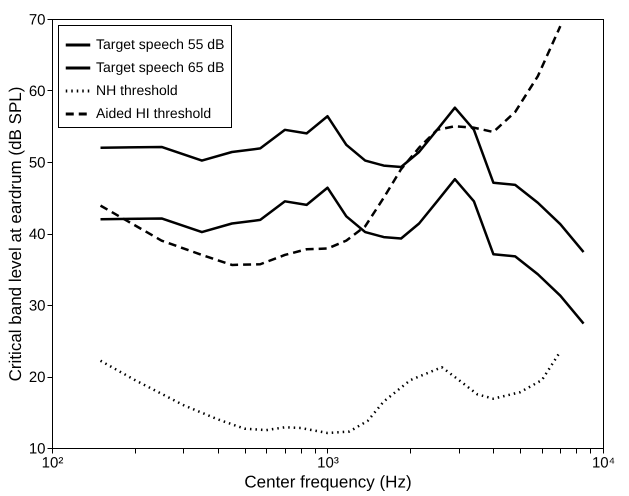 This screenshot has width=629, height=496. I want to click on x-tick-label: 10³, so click(328, 463).